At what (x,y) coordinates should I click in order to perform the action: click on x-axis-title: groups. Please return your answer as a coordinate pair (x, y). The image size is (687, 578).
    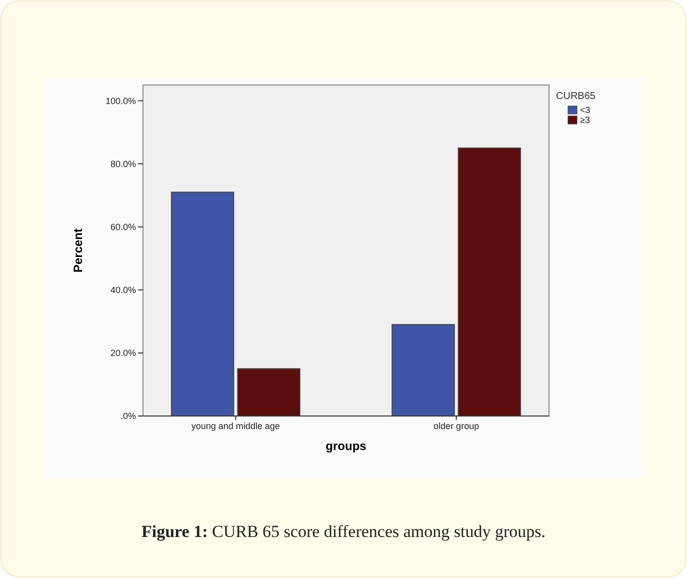
    Looking at the image, I should click on (346, 446).